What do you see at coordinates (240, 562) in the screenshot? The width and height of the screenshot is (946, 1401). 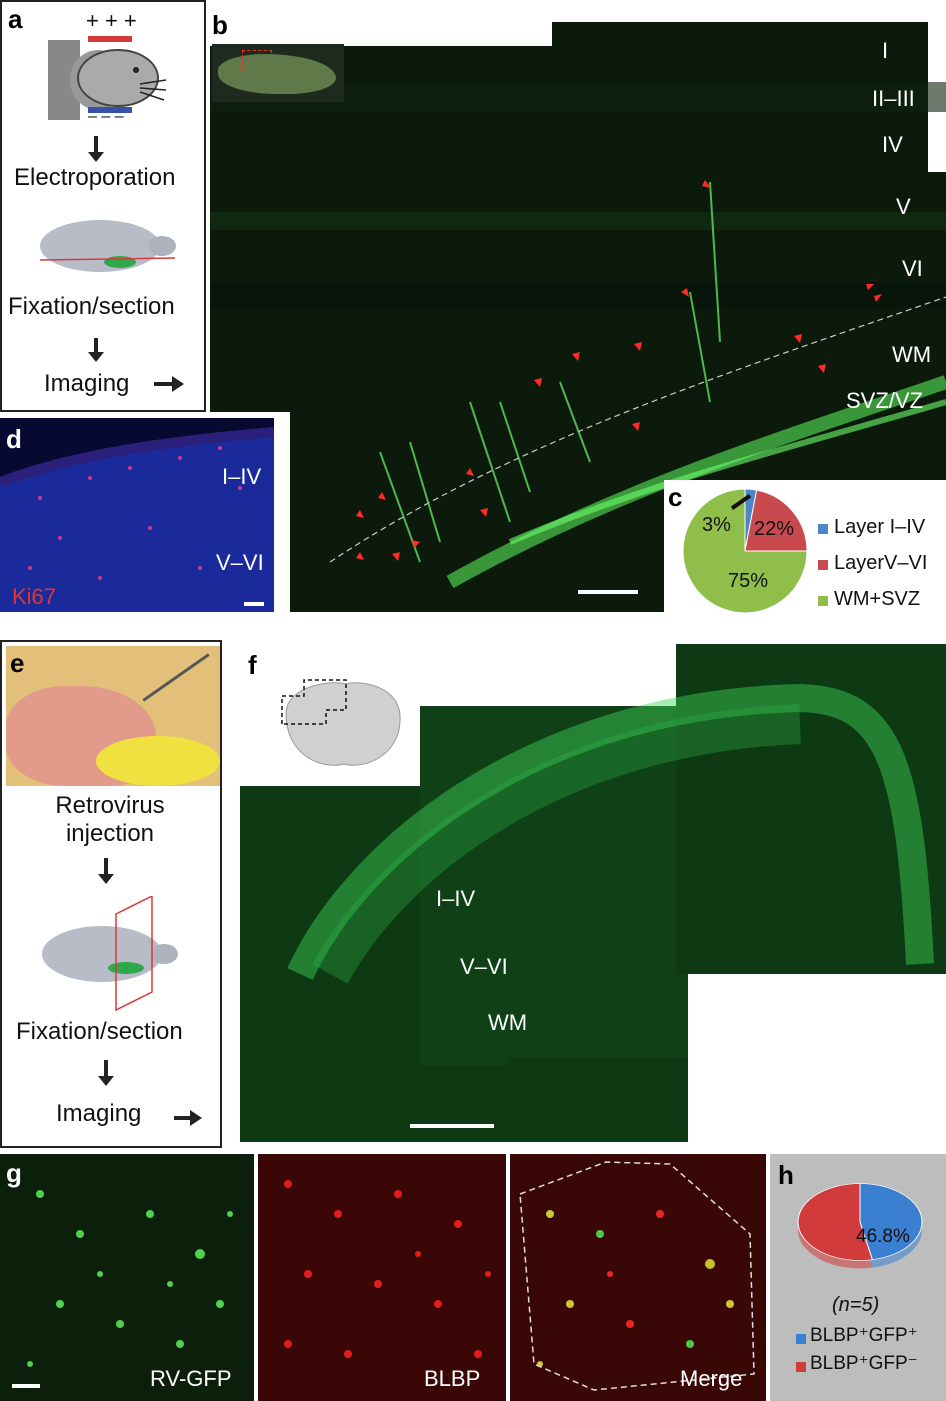 I see `layer-label-d-v-vi: V–VI` at bounding box center [240, 562].